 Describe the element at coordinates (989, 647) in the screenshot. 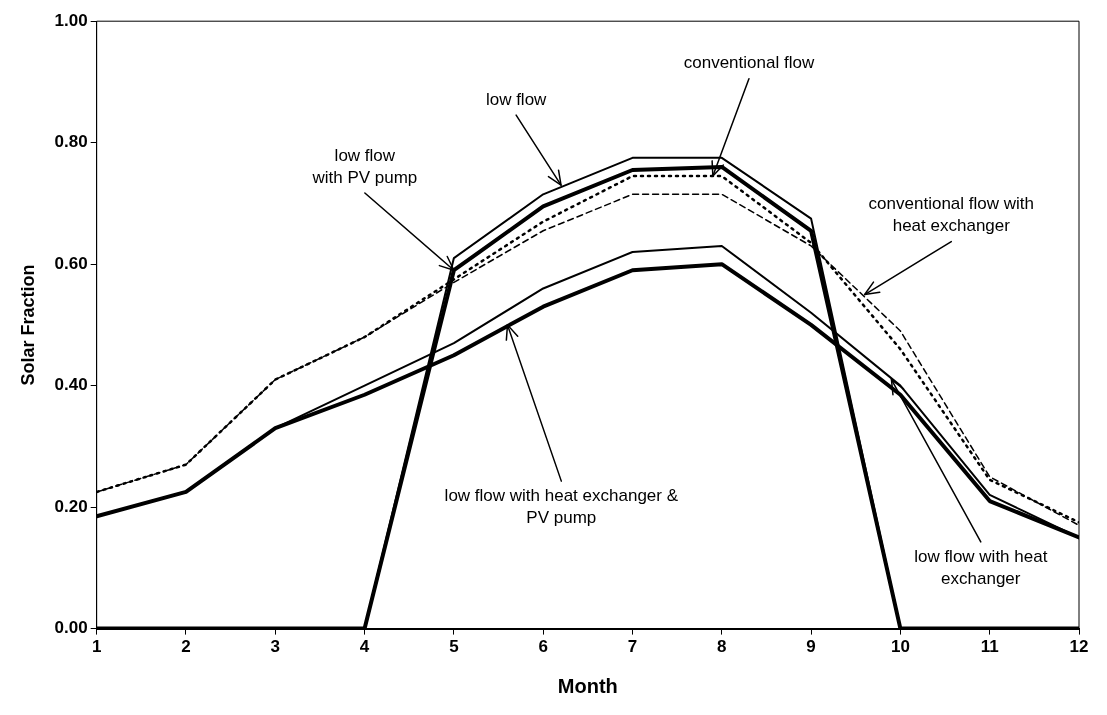

I see `x-tick-label: 11` at that location.